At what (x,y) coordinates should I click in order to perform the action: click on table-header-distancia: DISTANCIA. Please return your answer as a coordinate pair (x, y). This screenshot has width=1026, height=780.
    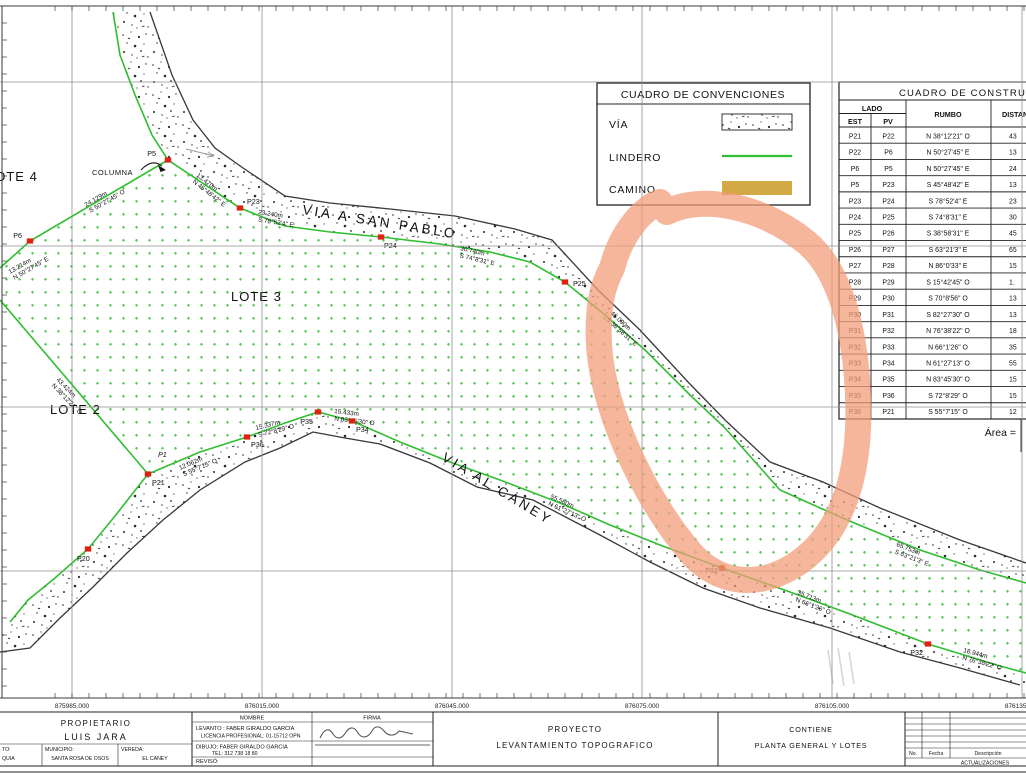
    Looking at the image, I should click on (1014, 114).